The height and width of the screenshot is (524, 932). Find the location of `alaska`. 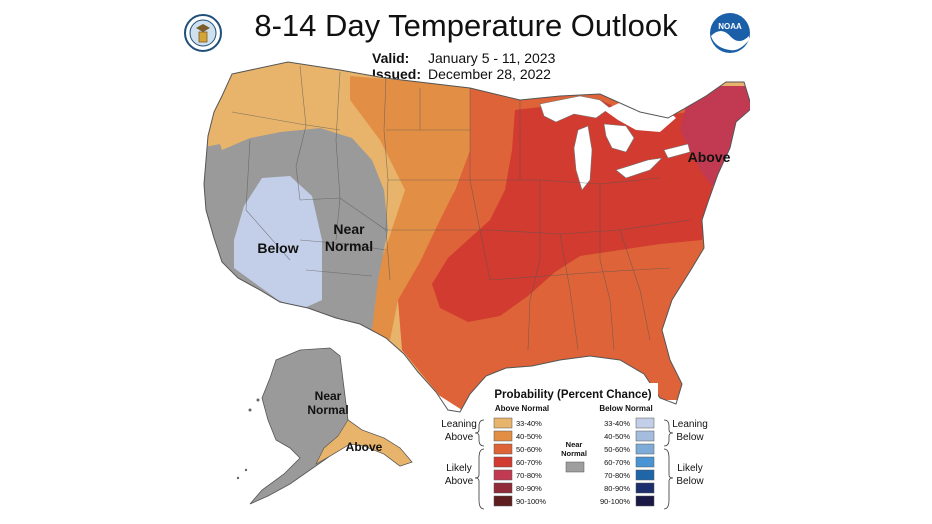

alaska is located at coordinates (324, 426).